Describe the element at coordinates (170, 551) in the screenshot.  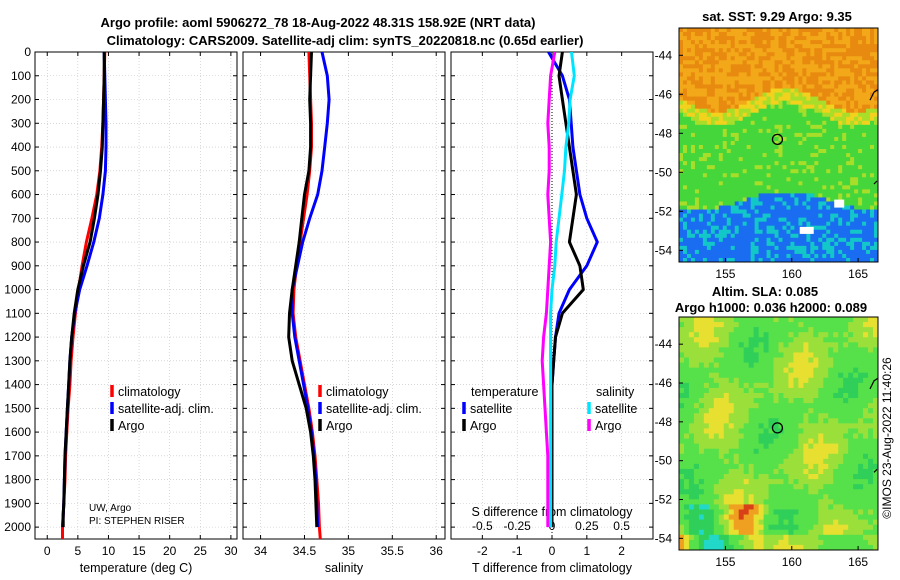
I see `x-tick-label-20: 20` at that location.